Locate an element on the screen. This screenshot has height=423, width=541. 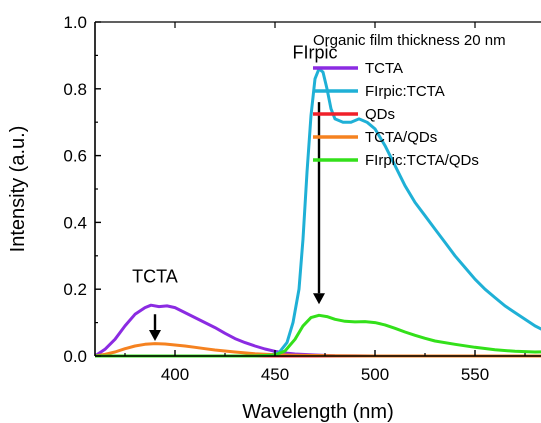
x-tick-label-2: 500 is located at coordinates (375, 374).